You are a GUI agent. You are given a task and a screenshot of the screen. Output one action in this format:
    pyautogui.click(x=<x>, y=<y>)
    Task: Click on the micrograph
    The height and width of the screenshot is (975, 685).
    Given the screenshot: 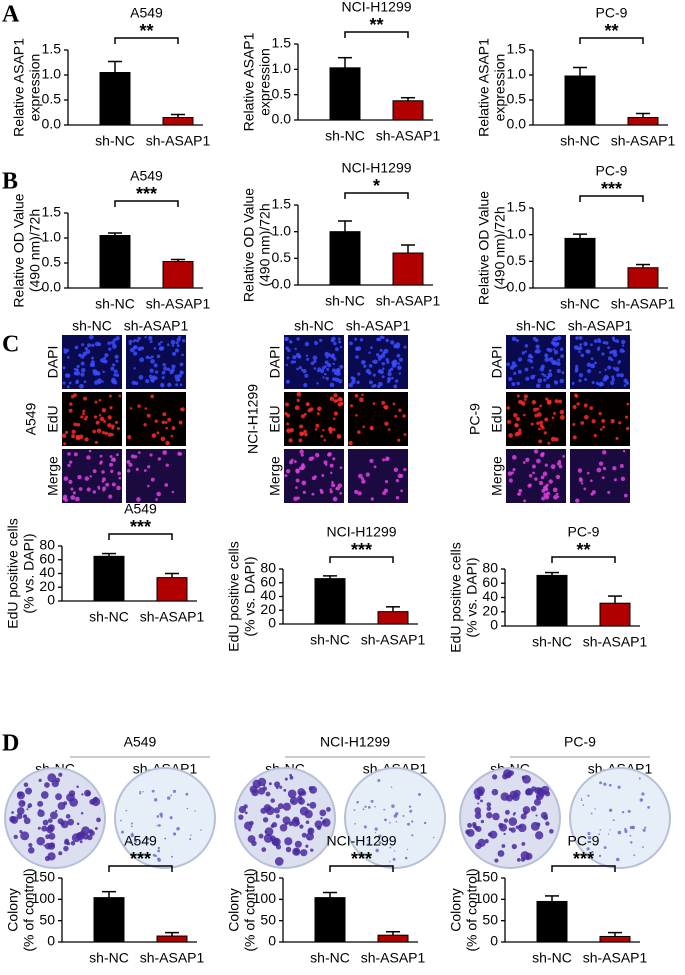 What is the action you would take?
    pyautogui.click(x=91, y=419)
    